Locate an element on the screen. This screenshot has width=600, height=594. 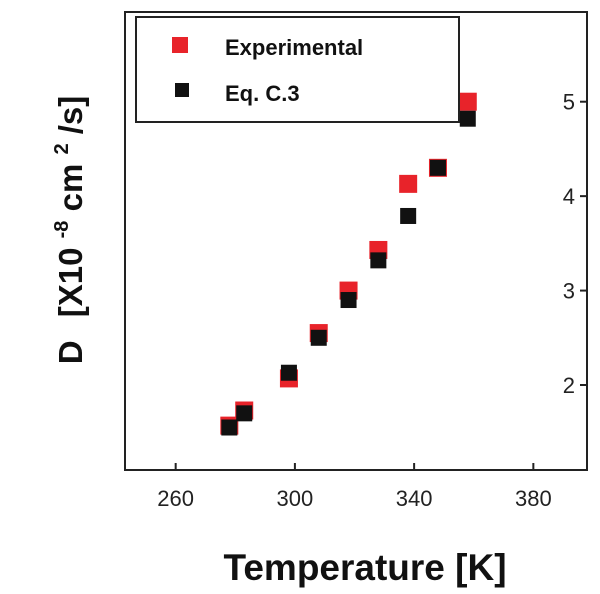
y-tick-label: 2 is located at coordinates (569, 385).